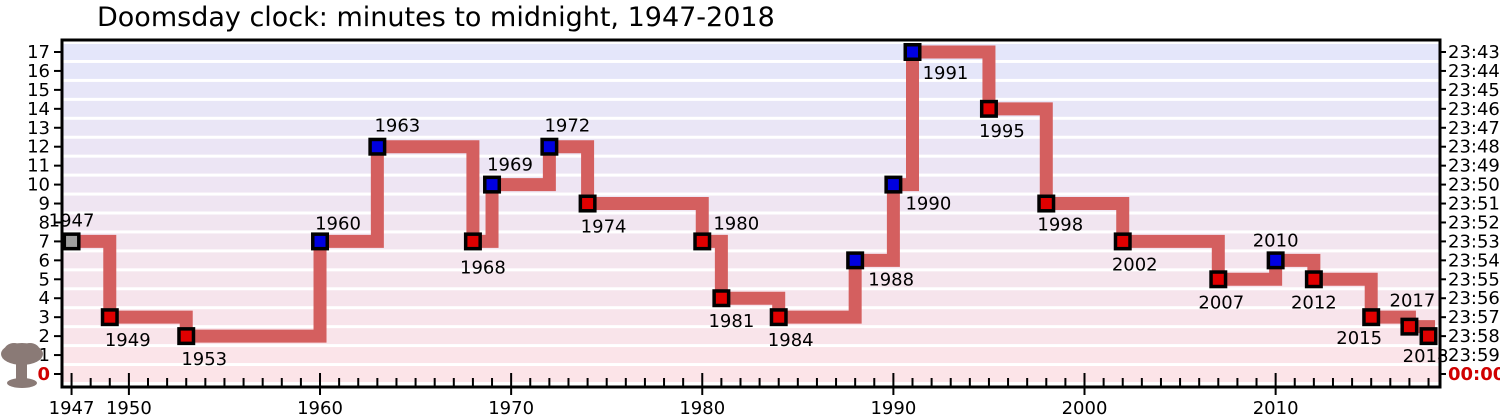  What do you see at coordinates (72, 407) in the screenshot?
I see `x-tick-label-1947: 1947` at bounding box center [72, 407].